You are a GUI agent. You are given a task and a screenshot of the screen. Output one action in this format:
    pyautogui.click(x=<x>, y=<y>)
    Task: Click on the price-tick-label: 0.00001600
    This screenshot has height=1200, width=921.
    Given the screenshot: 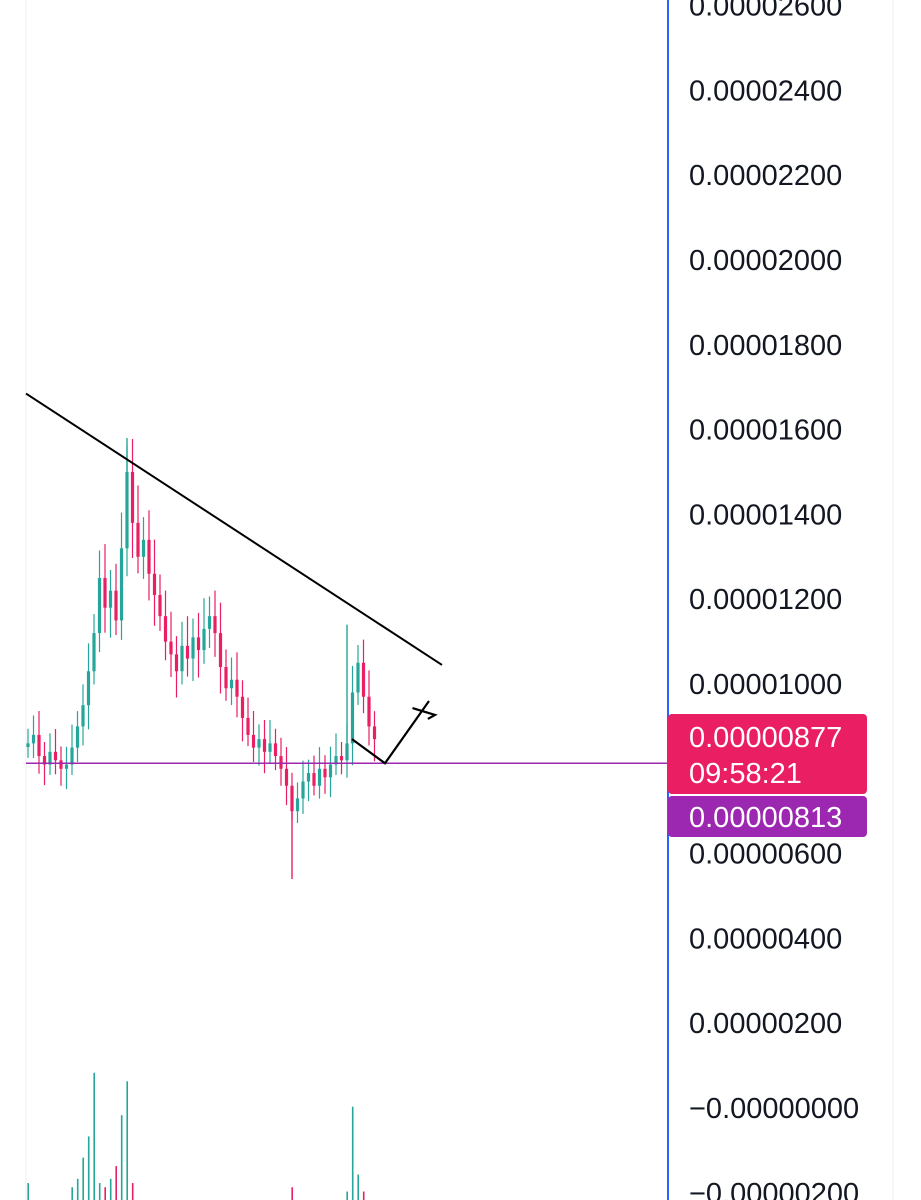 What is the action you would take?
    pyautogui.click(x=765, y=431)
    